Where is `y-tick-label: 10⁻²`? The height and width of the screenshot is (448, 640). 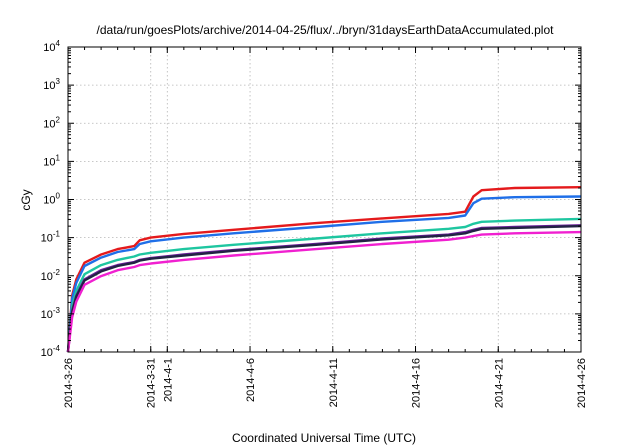 y-tick-label: 10⁻² is located at coordinates (51, 275).